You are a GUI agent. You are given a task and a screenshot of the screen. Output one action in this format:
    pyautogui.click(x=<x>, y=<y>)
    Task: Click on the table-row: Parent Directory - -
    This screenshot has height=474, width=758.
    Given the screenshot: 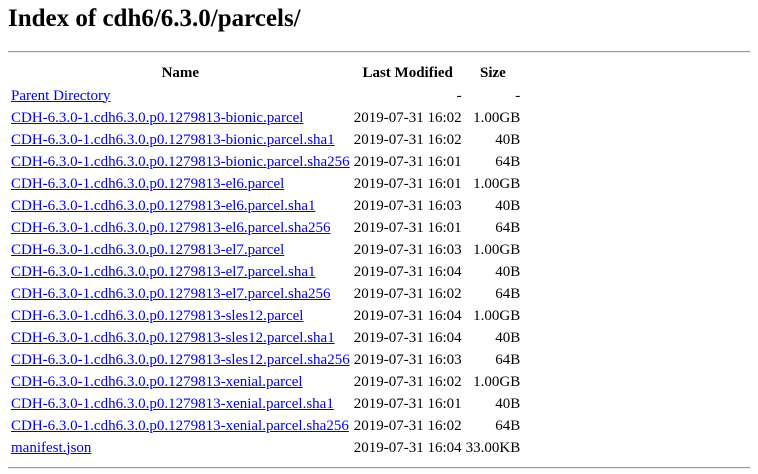 What is the action you would take?
    pyautogui.click(x=265, y=96)
    